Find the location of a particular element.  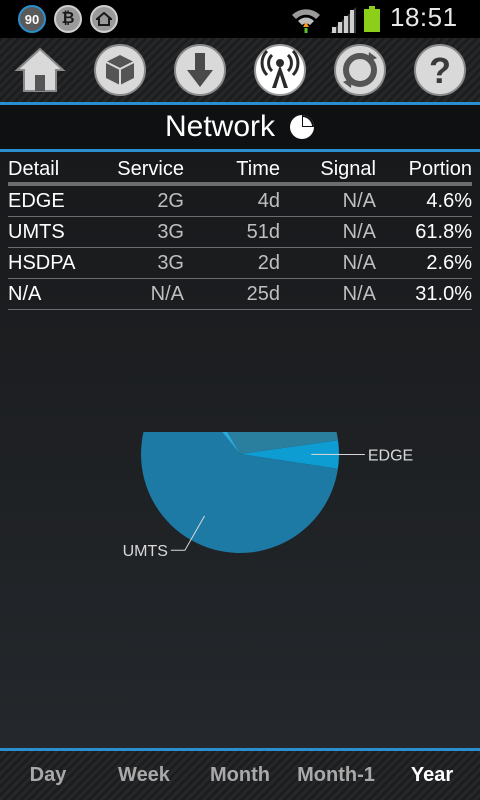

pie-slice-edge is located at coordinates (290, 454).